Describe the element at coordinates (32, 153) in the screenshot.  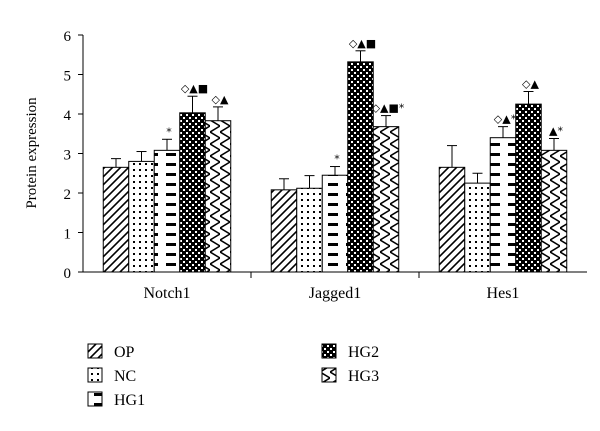
I see `y-axis-label: Protein expression` at that location.